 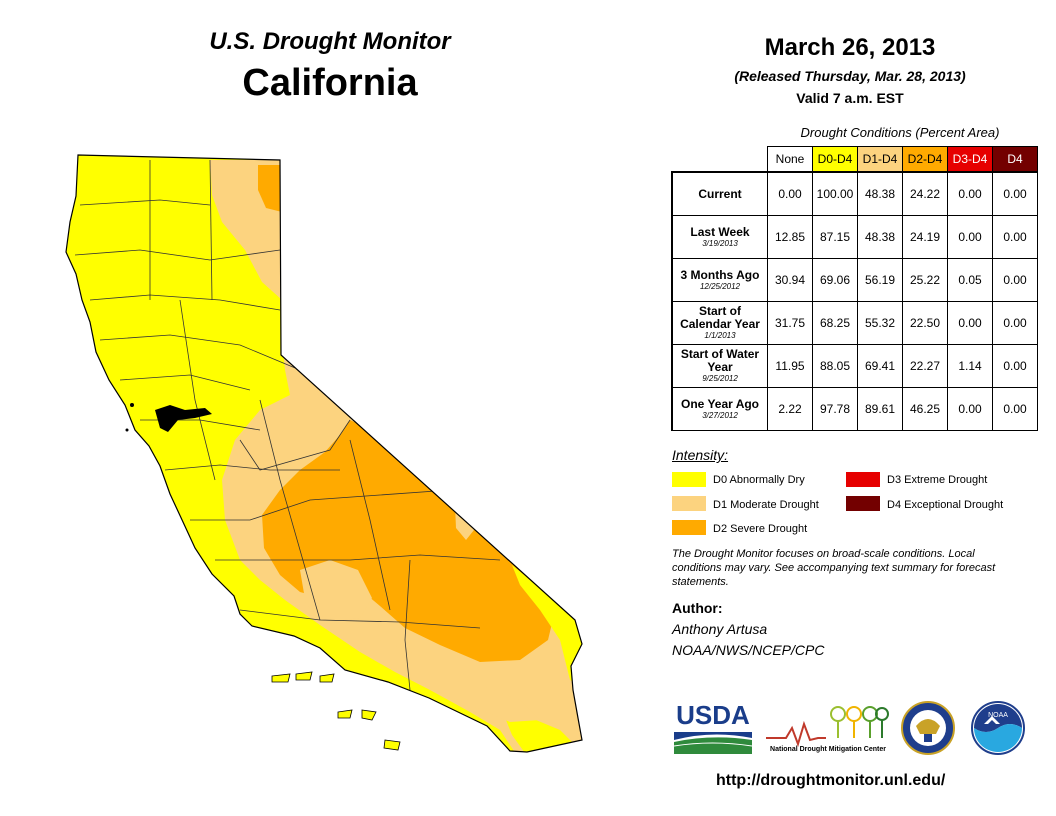 I want to click on col-header: D3-D4, so click(x=970, y=159).